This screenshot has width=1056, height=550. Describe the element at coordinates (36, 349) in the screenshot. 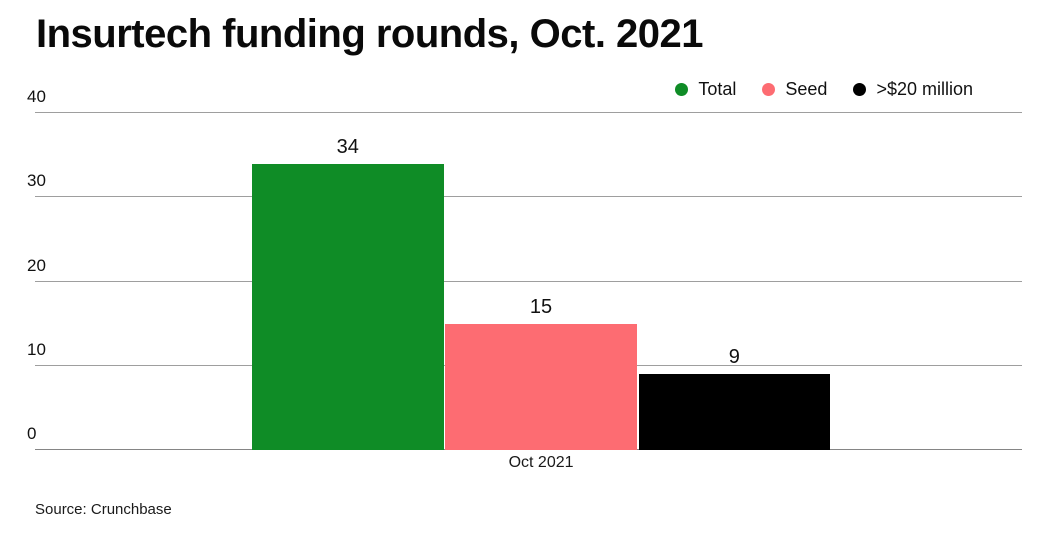

I see `ytick-label-10: 10` at that location.